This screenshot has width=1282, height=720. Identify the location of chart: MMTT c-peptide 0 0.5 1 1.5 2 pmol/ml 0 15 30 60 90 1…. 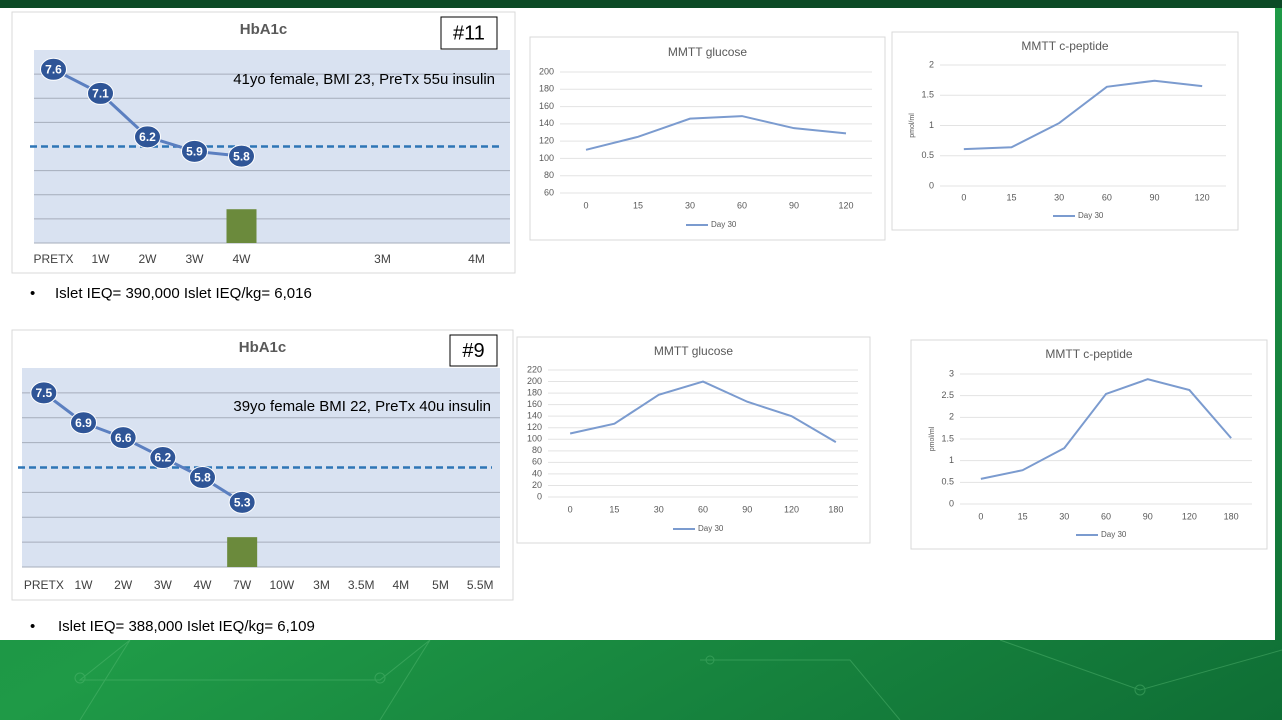
(1065, 131).